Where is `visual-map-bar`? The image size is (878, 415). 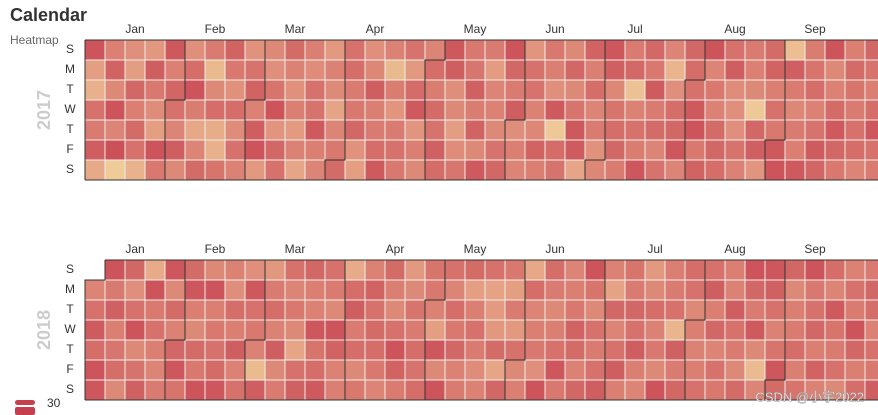
visual-map-bar is located at coordinates (25, 411).